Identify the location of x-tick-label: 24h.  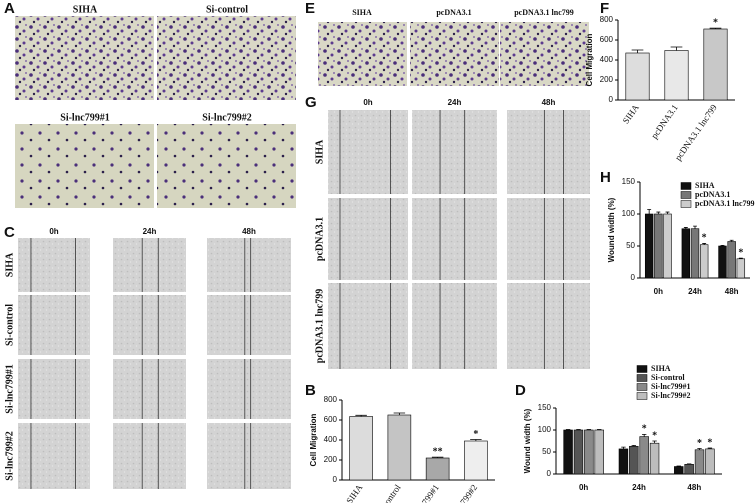
(639, 487).